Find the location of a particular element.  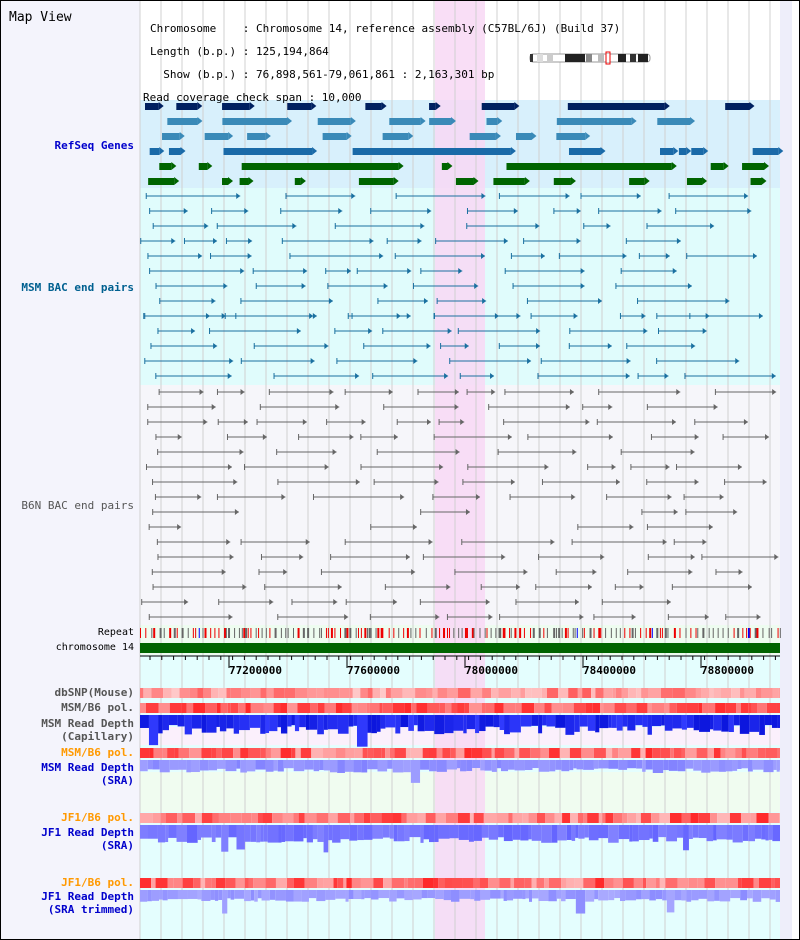

track-label-refseq: RefSeq Genes is located at coordinates (94, 145).